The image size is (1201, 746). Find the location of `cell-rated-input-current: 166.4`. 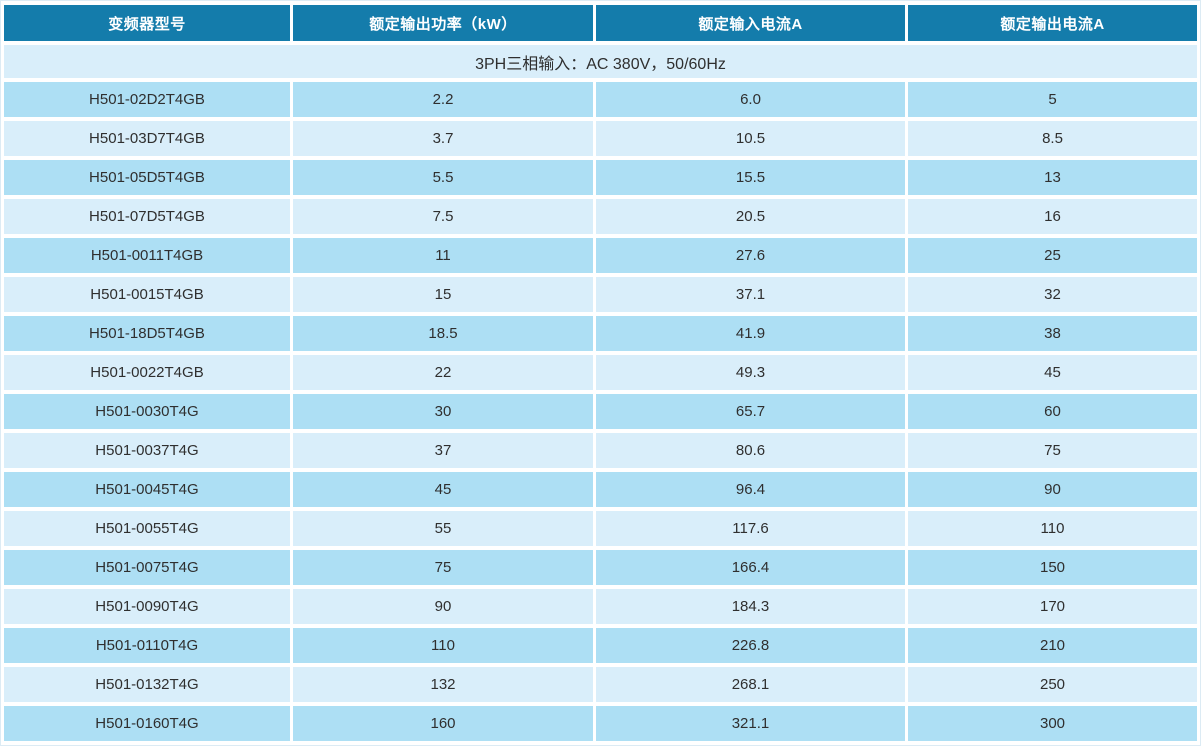

cell-rated-input-current: 166.4 is located at coordinates (750, 567).